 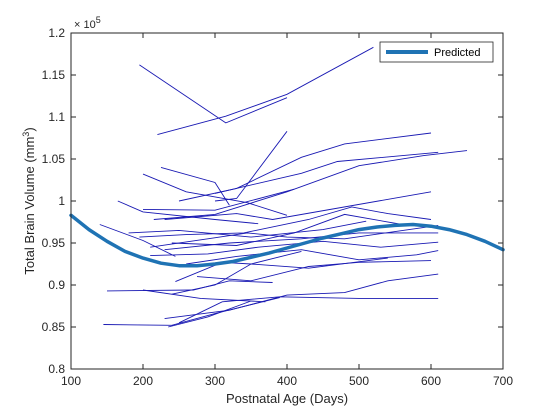 I want to click on predicted-line, so click(x=287, y=240).